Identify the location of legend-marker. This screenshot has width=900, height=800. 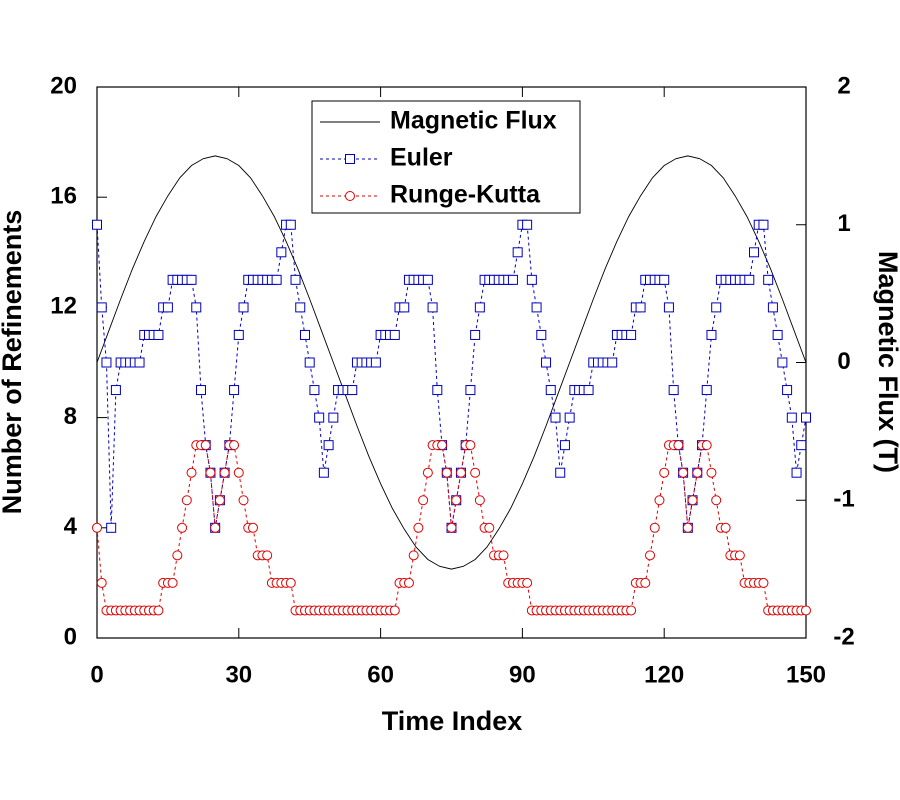
(350, 196).